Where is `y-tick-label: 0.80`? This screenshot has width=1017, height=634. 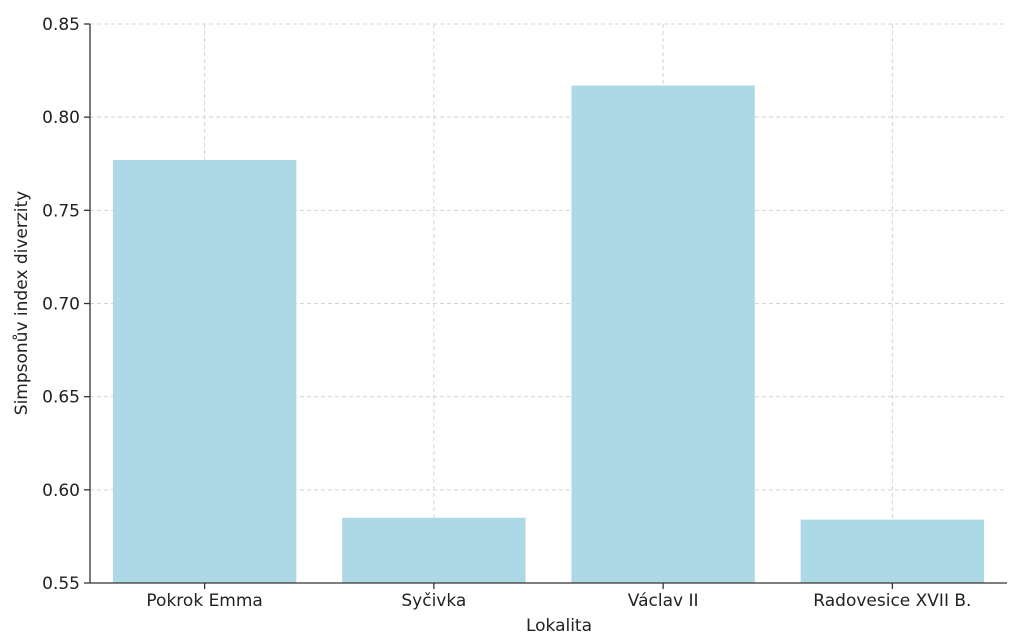 y-tick-label: 0.80 is located at coordinates (61, 118).